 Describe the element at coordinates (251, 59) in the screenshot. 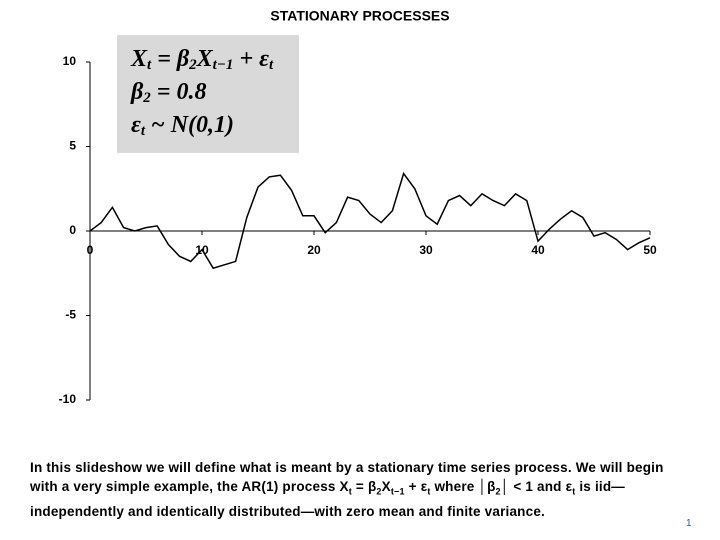

I see `equation-text: + ε` at that location.